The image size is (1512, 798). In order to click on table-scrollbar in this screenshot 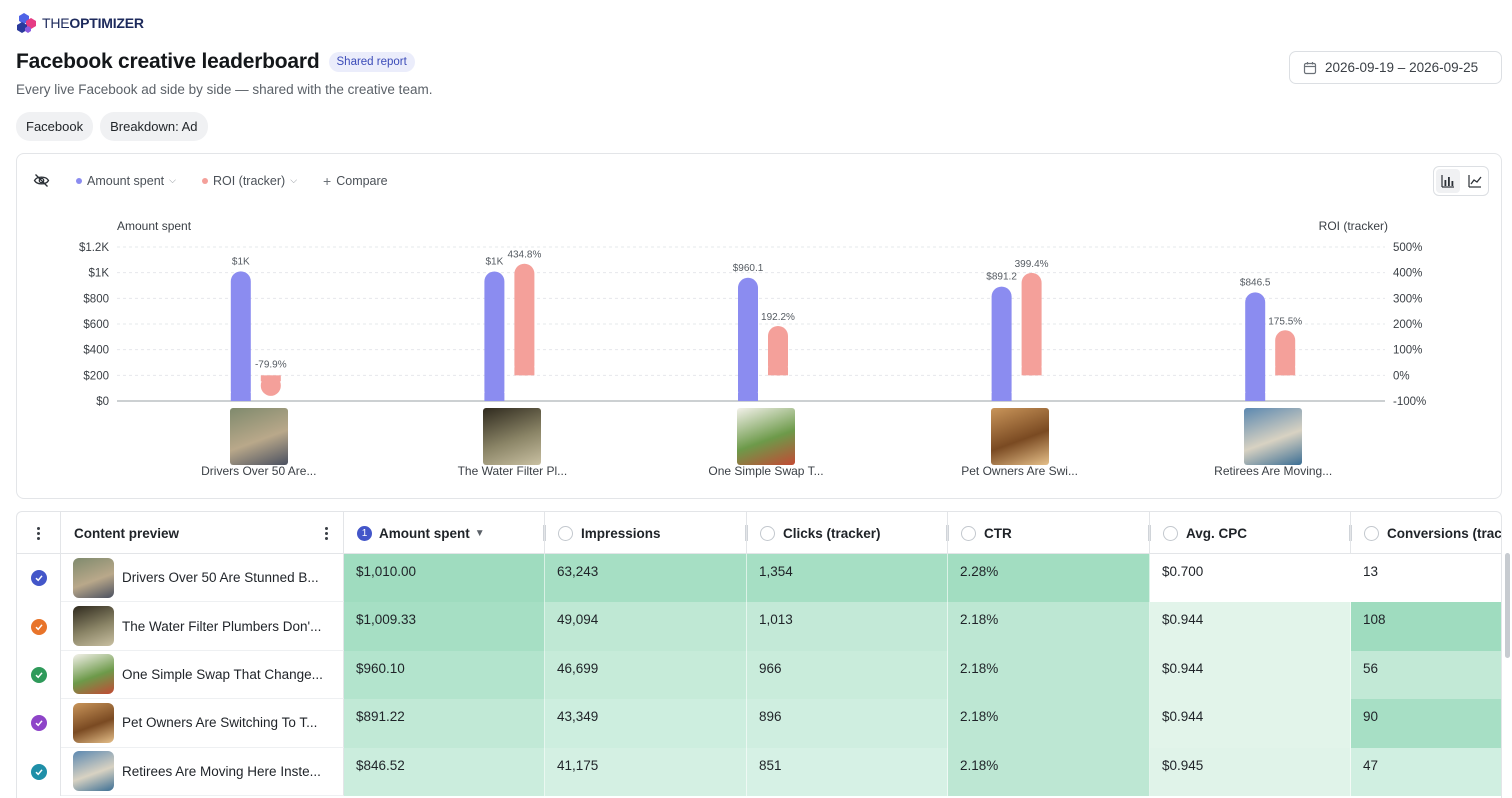, I will do `click(1507, 605)`.